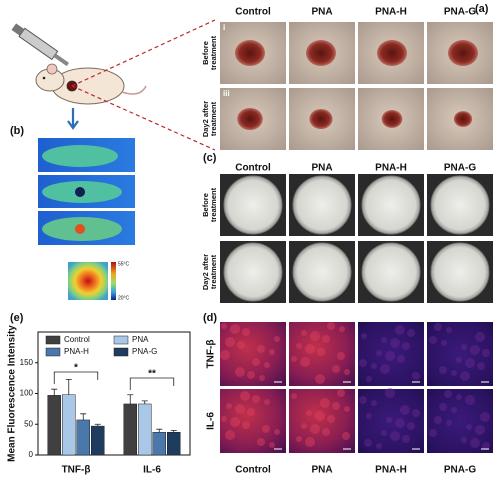 The height and width of the screenshot is (481, 499). What do you see at coordinates (77, 339) in the screenshot?
I see `legend-label: Control` at bounding box center [77, 339].